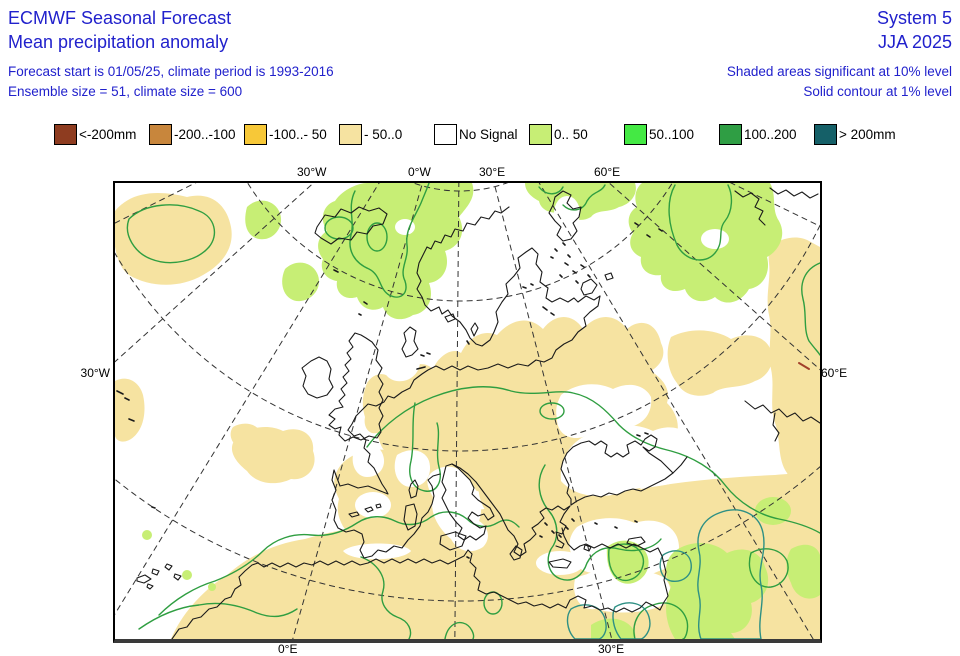 The width and height of the screenshot is (960, 656). I want to click on legend-item: - 50..0, so click(386, 134).